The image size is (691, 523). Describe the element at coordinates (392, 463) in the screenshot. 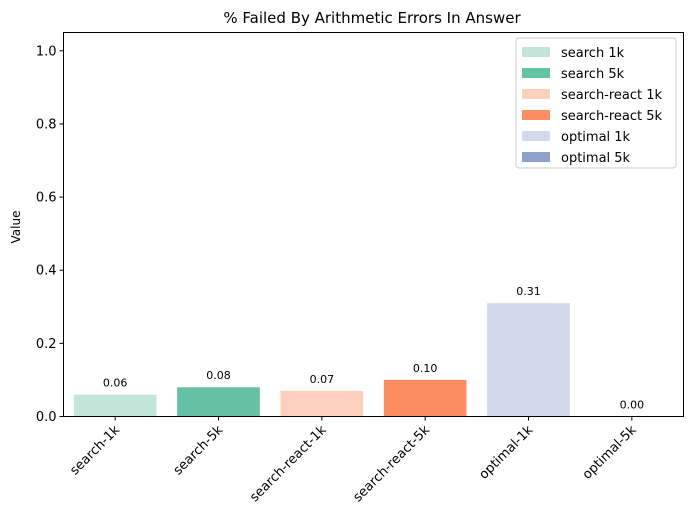

I see `x-tick-label: search-react-5k` at that location.